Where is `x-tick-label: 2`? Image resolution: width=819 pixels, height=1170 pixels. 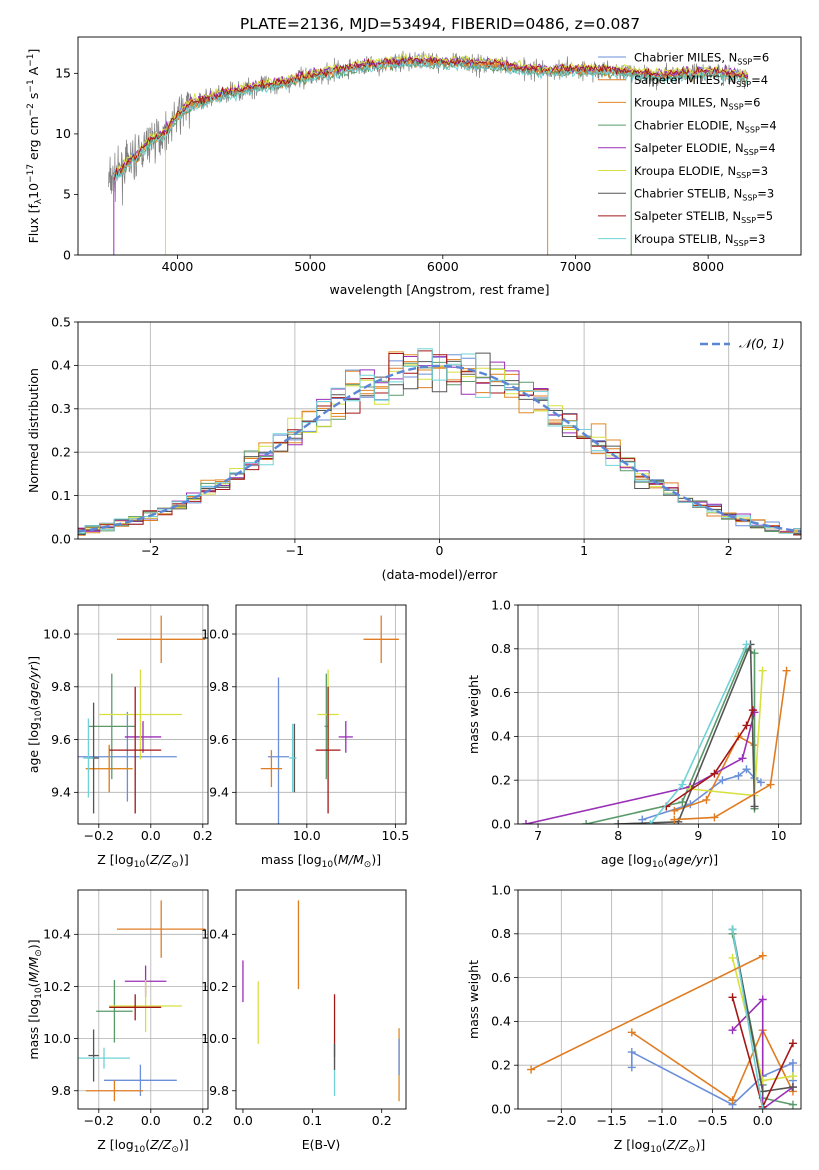
x-tick-label: 2 is located at coordinates (729, 550).